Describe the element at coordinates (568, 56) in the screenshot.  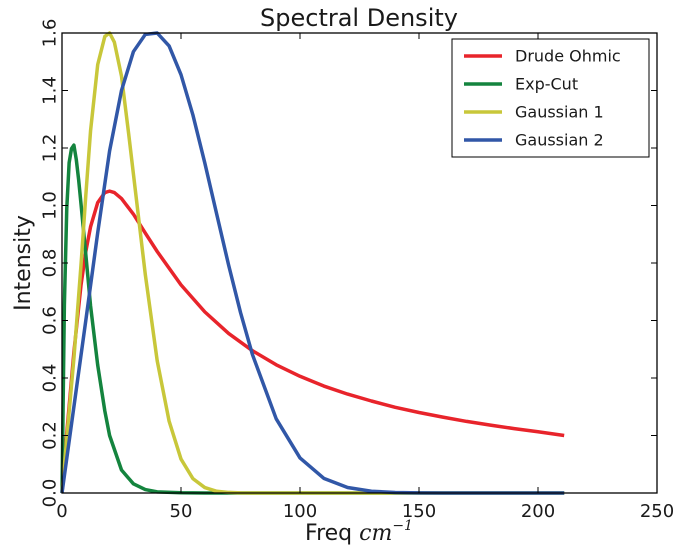
I see `legend-label-drude-ohmic: Drude Ohmic` at that location.